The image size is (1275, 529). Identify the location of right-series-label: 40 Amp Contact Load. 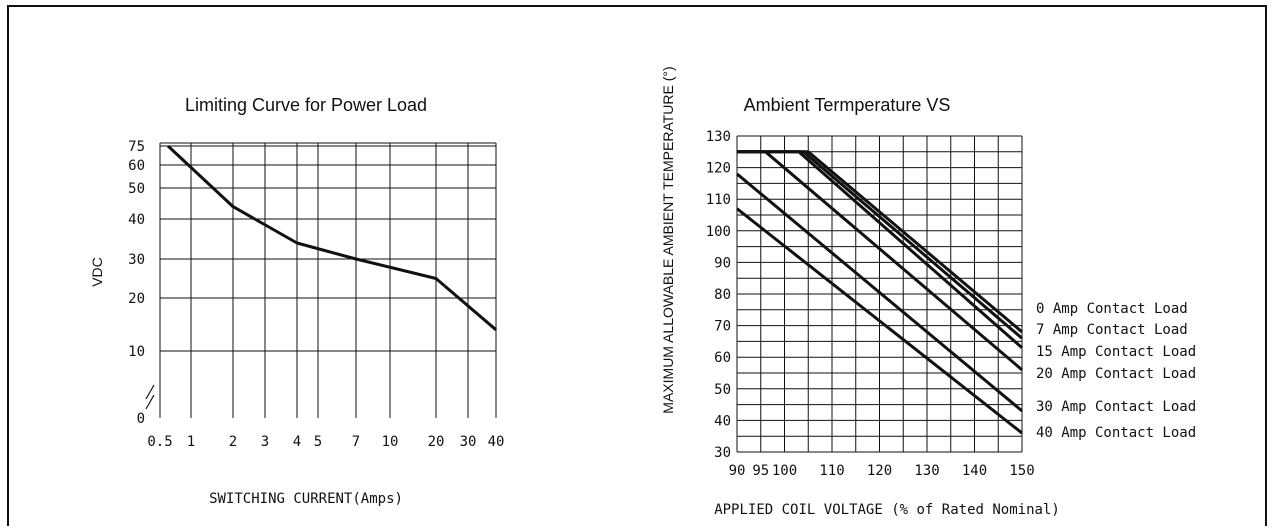
(1116, 433).